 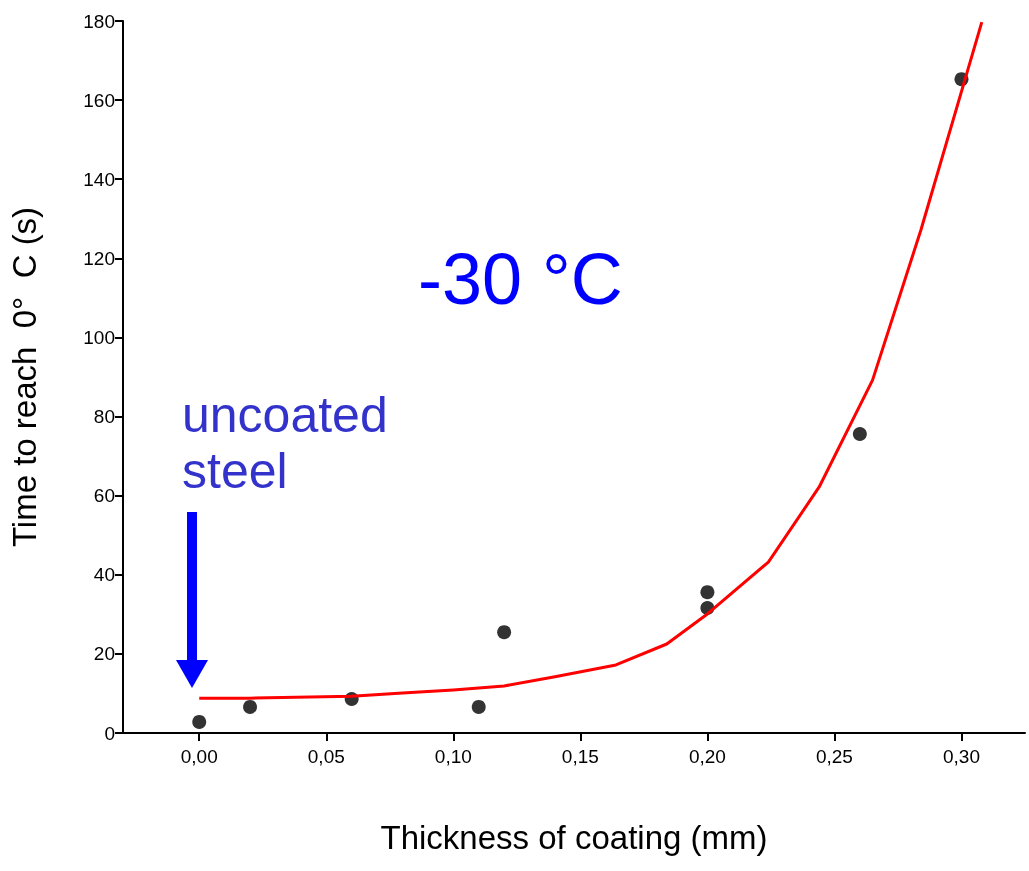 I want to click on x-tick-label: 0,25, so click(x=834, y=756).